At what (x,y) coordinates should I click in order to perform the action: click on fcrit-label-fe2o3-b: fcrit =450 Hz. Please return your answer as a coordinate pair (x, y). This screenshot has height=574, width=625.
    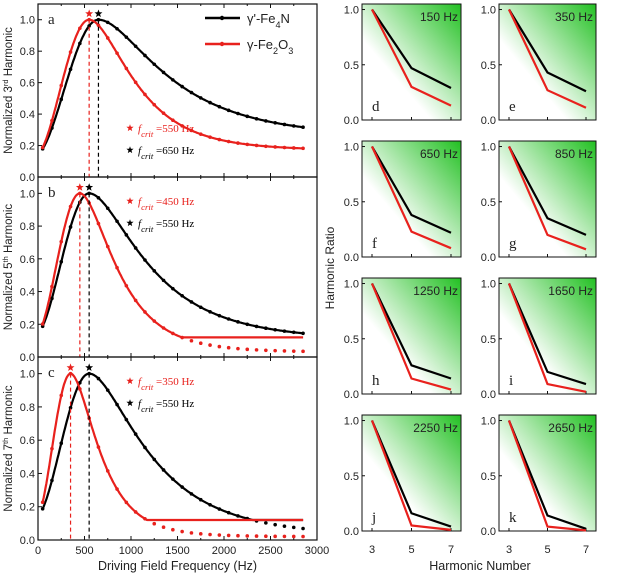
    Looking at the image, I should click on (166, 204).